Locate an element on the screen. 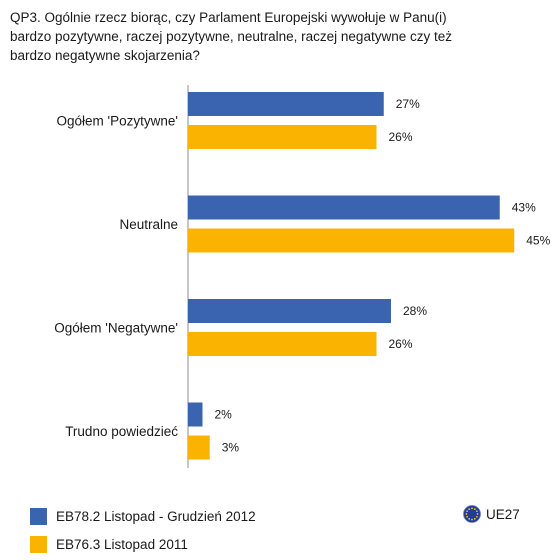  legend-item-2011: EB76.3 Listopad 2011 is located at coordinates (109, 544).